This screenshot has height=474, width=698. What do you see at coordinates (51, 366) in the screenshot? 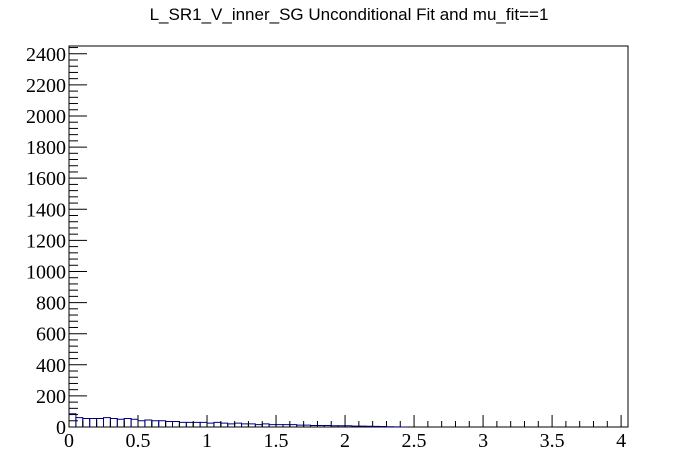
I see `y-tick-label: 400` at bounding box center [51, 366].